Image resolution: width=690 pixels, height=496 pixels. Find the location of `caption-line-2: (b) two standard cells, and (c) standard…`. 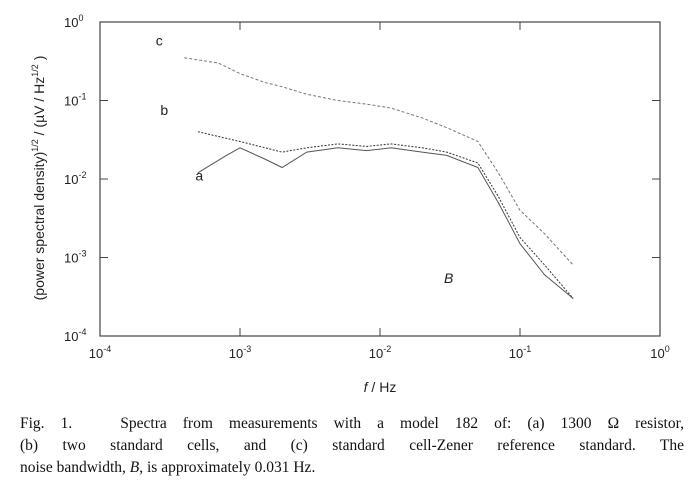

caption-line-2: (b) two standard cells, and (c) standard… is located at coordinates (352, 445).